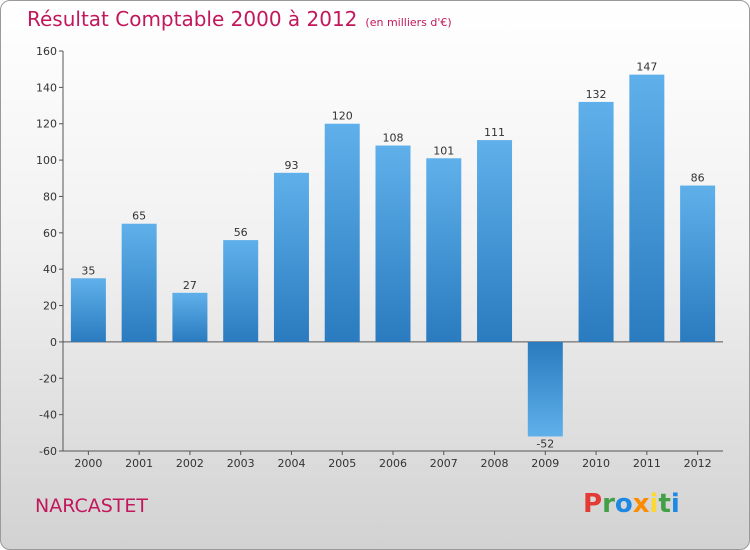 The width and height of the screenshot is (750, 550). Describe the element at coordinates (641, 504) in the screenshot. I see `logo-letter: x` at that location.